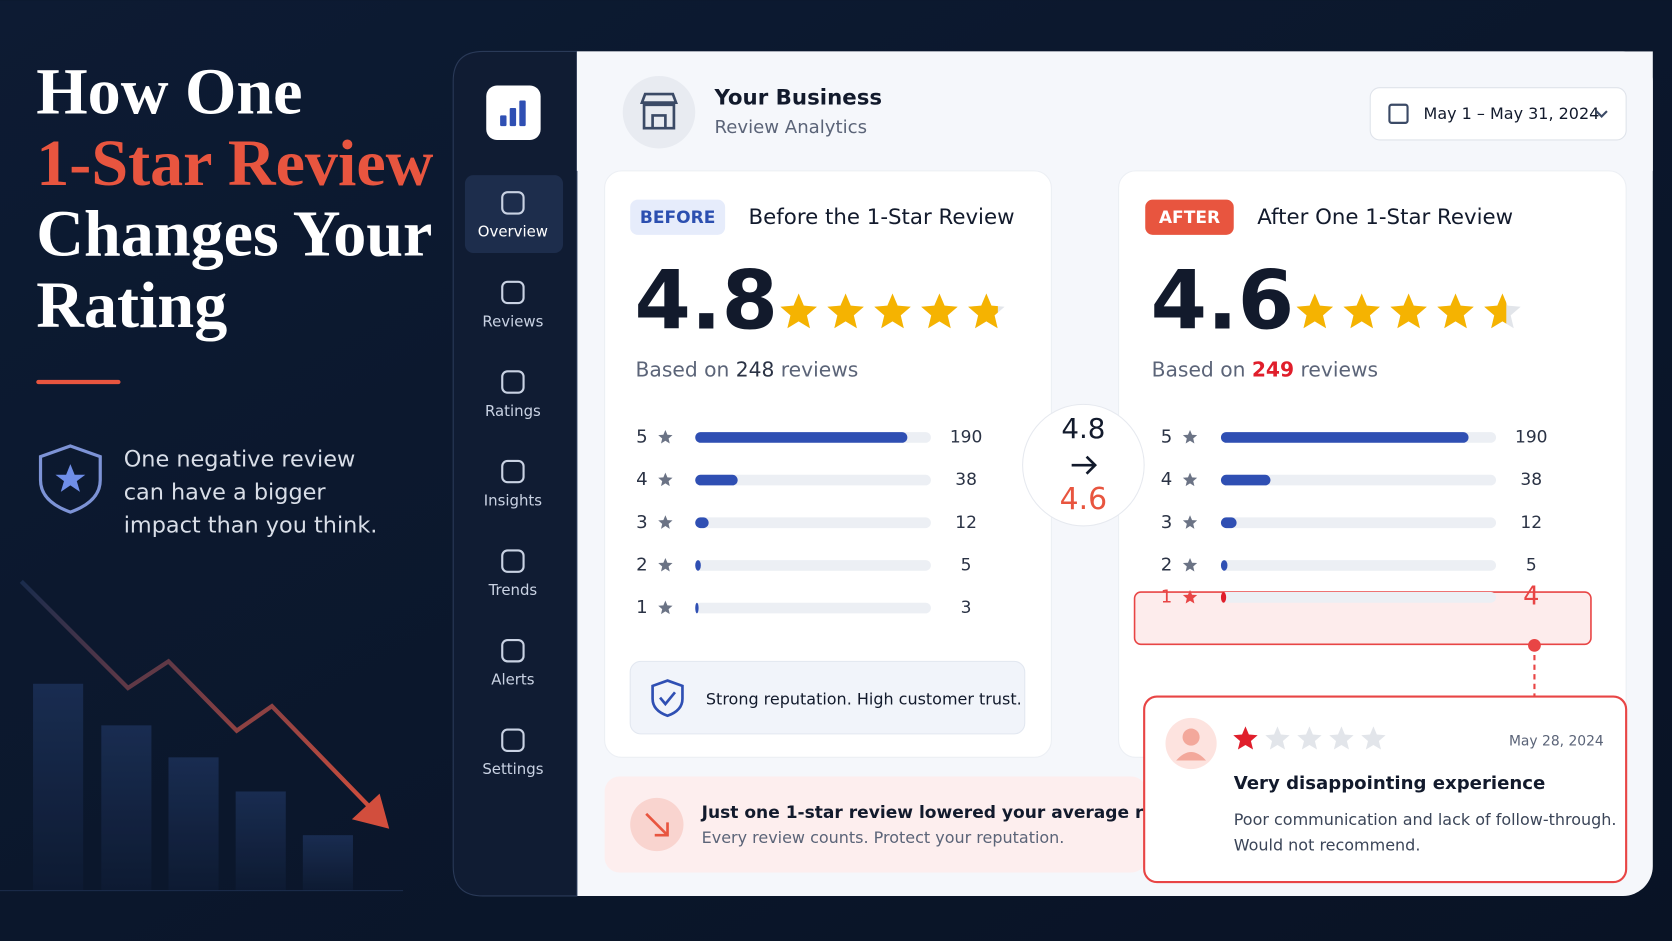  I want to click on nav-item: Ratings, so click(513, 411).